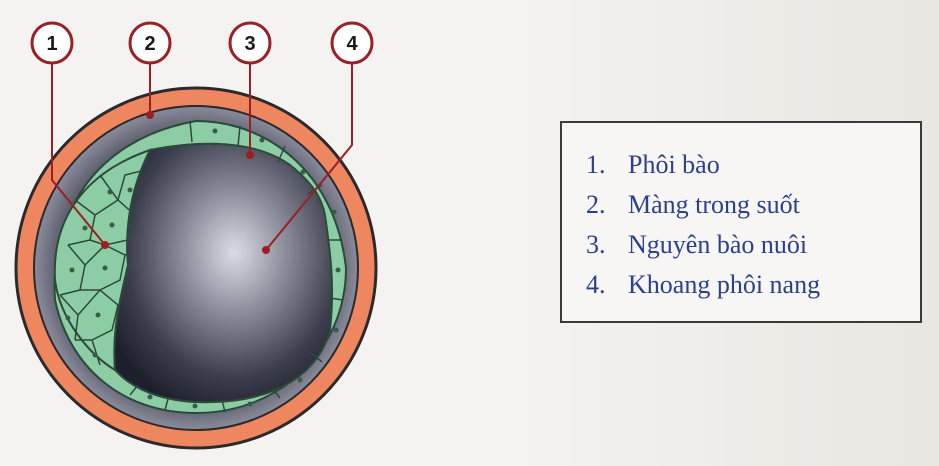 The width and height of the screenshot is (939, 466). I want to click on callout-2: 2, so click(150, 43).